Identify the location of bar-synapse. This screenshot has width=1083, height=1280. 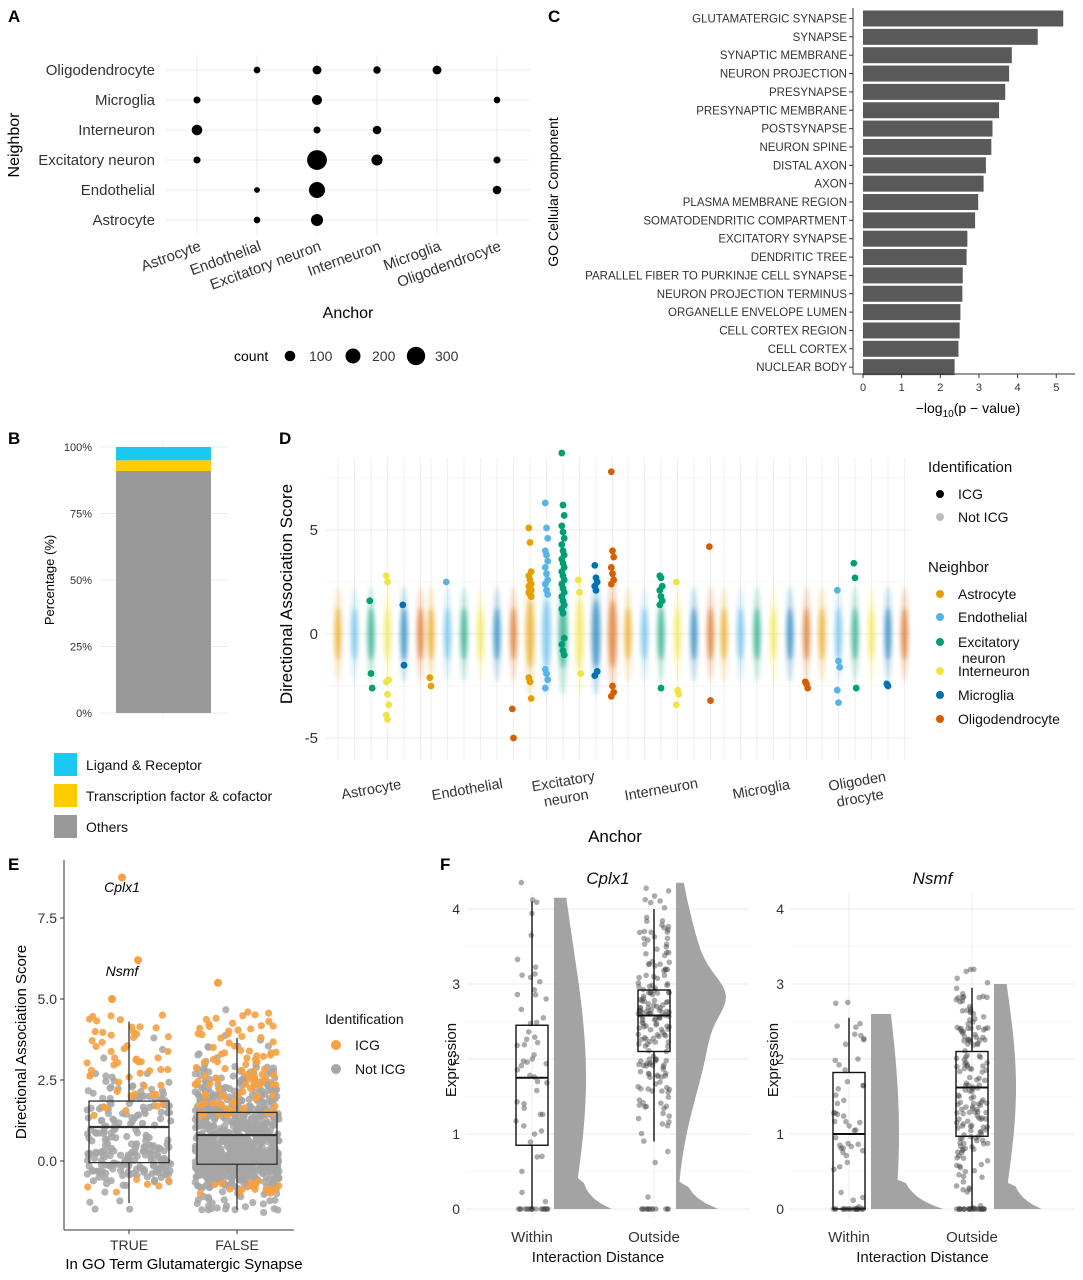
(950, 36).